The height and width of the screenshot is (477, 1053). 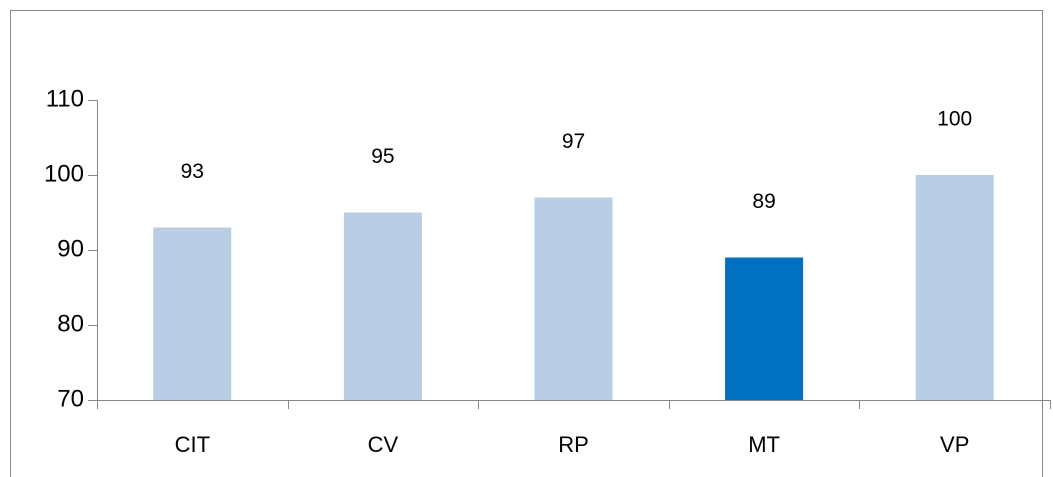 What do you see at coordinates (573, 141) in the screenshot?
I see `value-label: 97` at bounding box center [573, 141].